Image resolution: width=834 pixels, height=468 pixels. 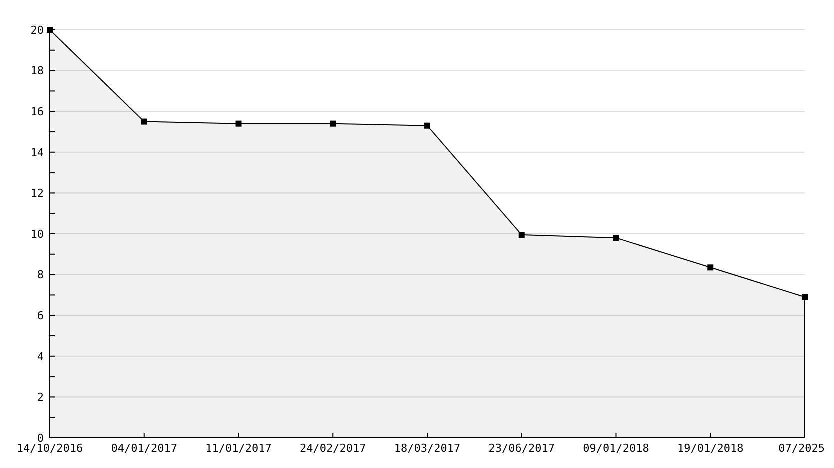 I want to click on x-tick-label: 23/06/2017, so click(x=521, y=448).